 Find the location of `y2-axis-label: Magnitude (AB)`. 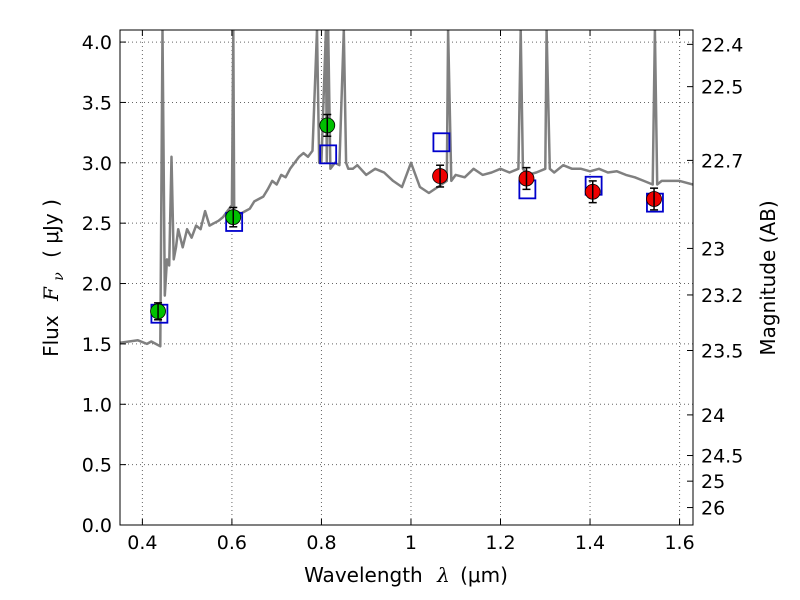

y2-axis-label: Magnitude (AB) is located at coordinates (768, 277).